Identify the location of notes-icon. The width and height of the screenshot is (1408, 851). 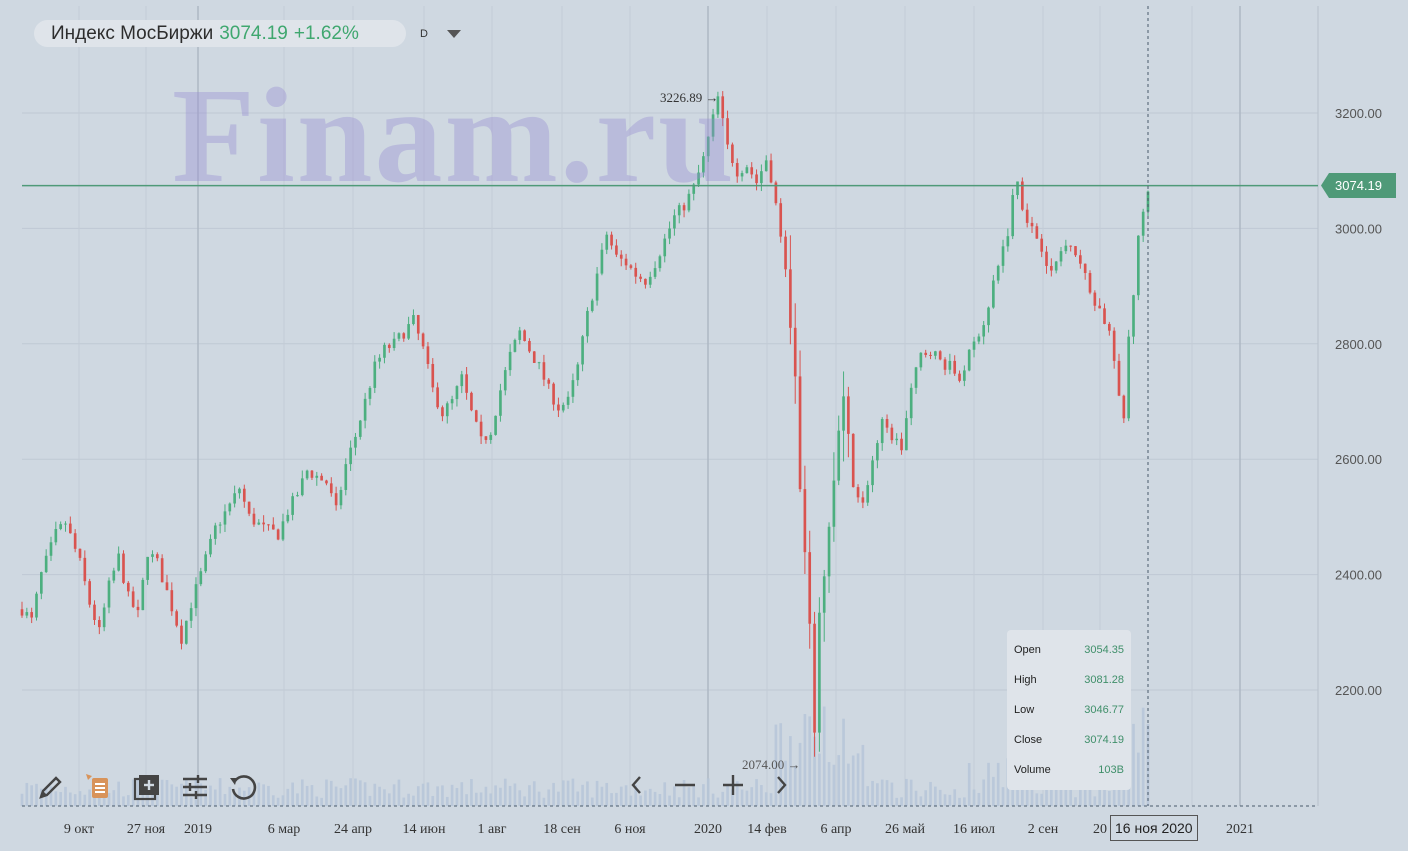
(99, 787).